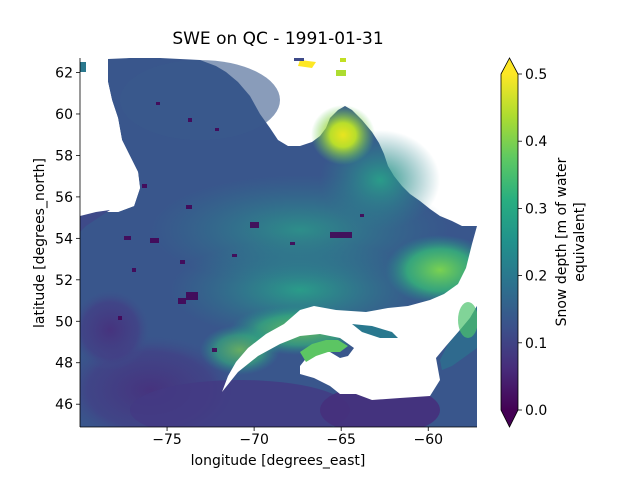  I want to click on colorbar-body, so click(509, 242).